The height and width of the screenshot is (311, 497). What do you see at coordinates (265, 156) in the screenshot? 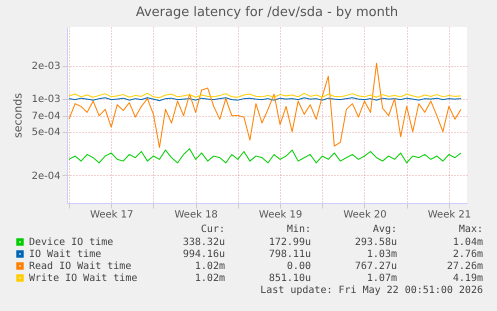
I see `line-series` at bounding box center [265, 156].